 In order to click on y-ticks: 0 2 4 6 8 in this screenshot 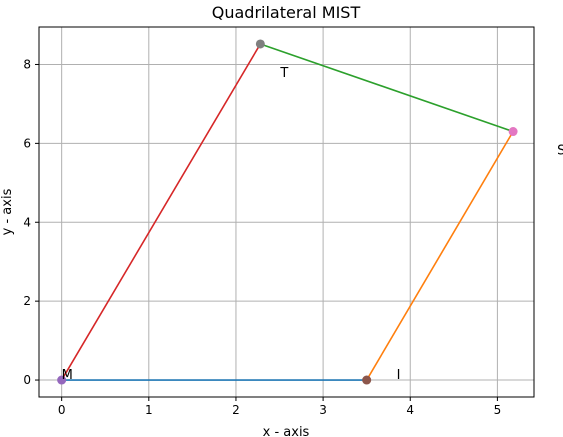, I will do `click(31, 222)`.